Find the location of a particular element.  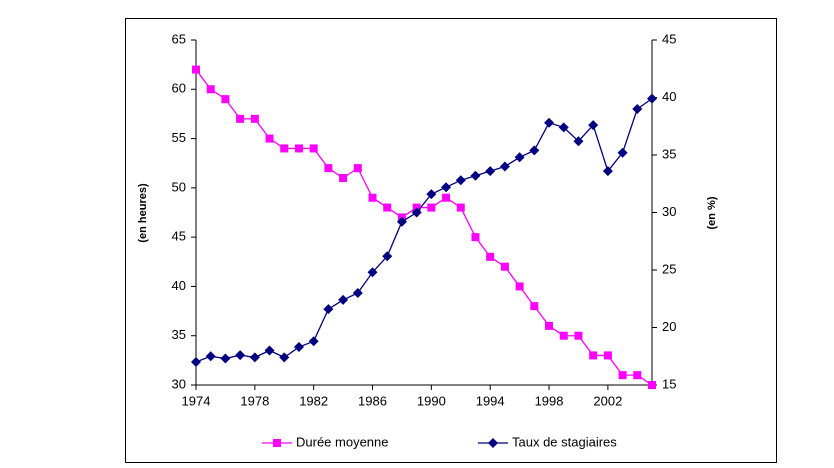

x-tick-label: 1986 is located at coordinates (372, 400).